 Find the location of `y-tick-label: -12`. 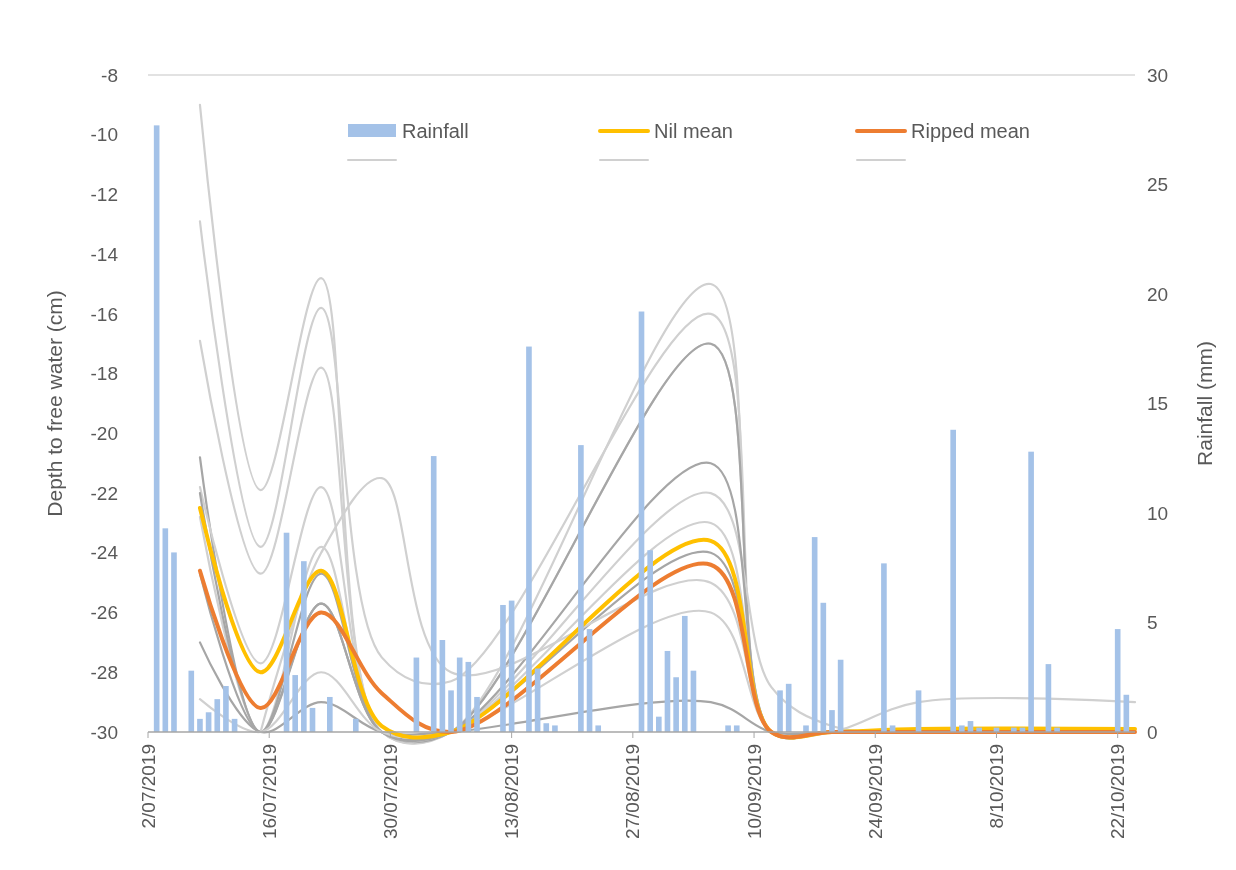

y-tick-label: -12 is located at coordinates (104, 195).